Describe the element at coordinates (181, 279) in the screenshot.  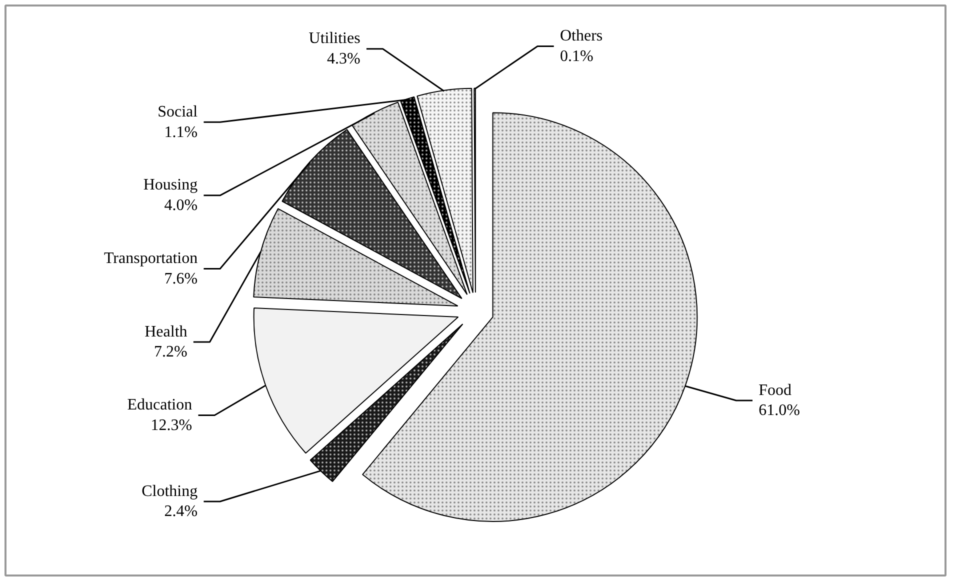
I see `data-label: 7.6%` at that location.